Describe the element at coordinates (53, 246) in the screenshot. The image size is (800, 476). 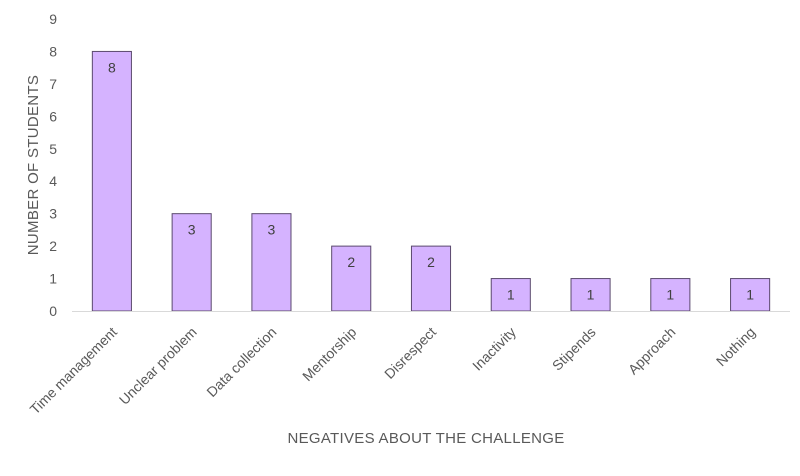
I see `y-tick-label: 2` at that location.